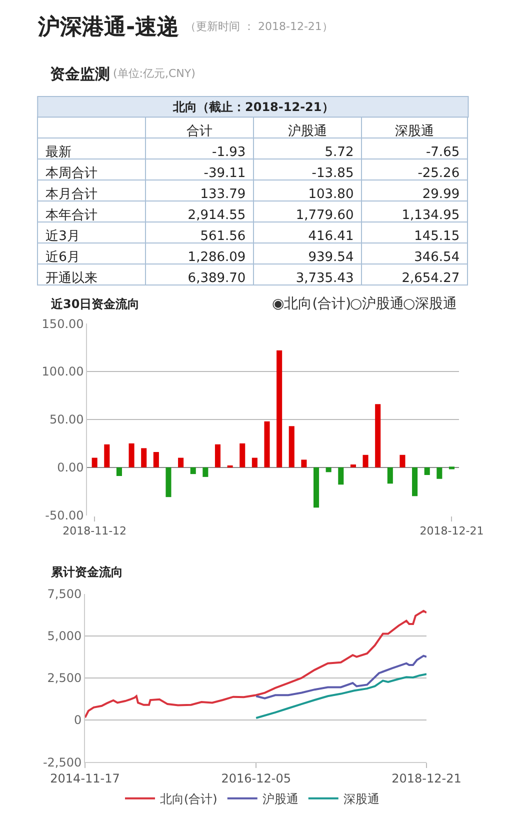  What do you see at coordinates (339, 152) in the screenshot?
I see `text: 5.72` at bounding box center [339, 152].